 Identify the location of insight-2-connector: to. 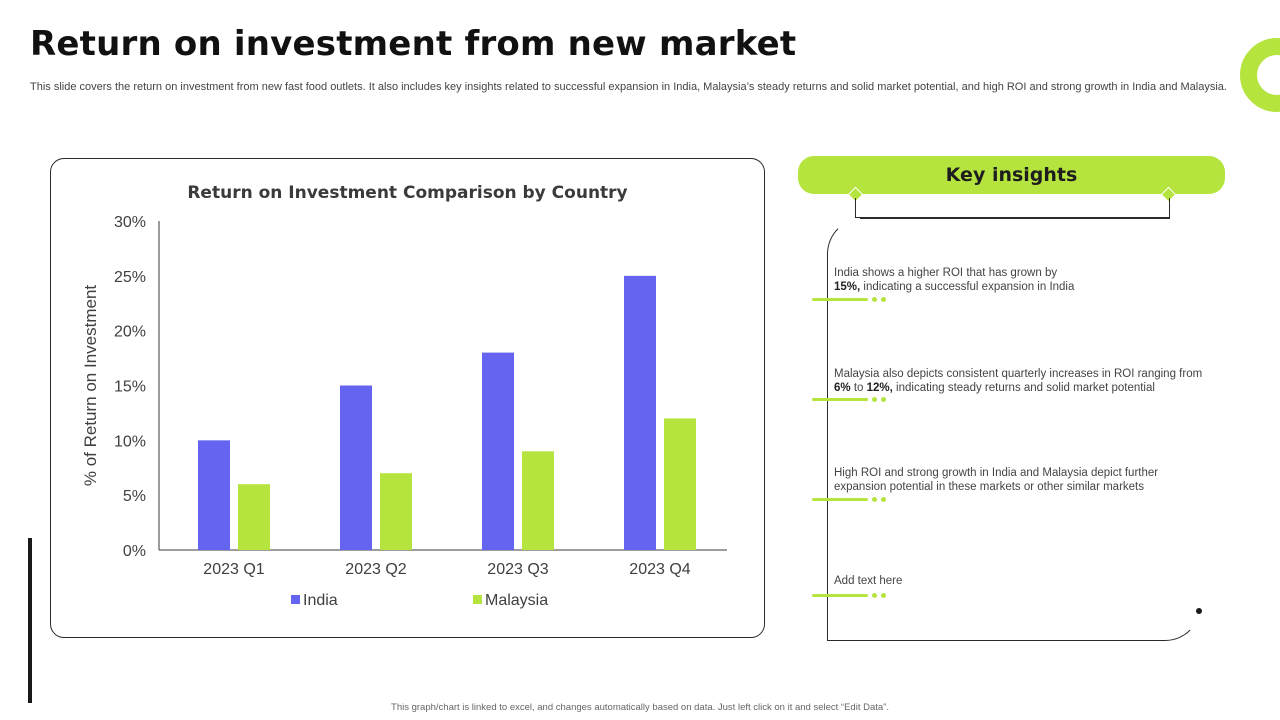
(858, 388).